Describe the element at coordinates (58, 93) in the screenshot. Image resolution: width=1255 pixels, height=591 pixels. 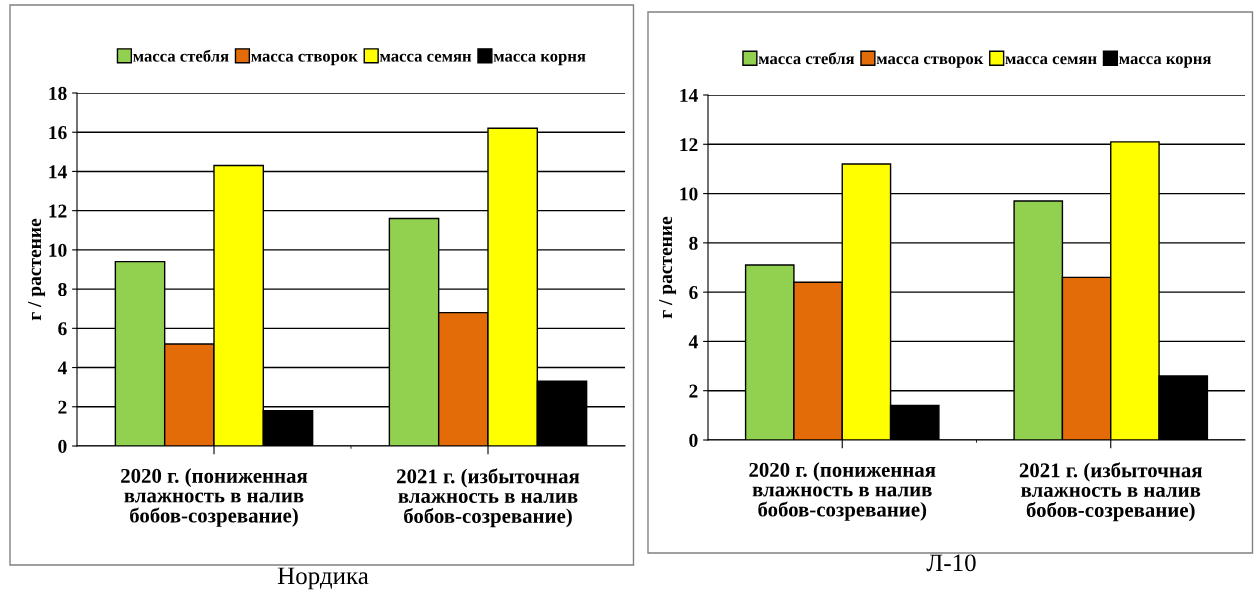
I see `y-tick-label: 18` at that location.